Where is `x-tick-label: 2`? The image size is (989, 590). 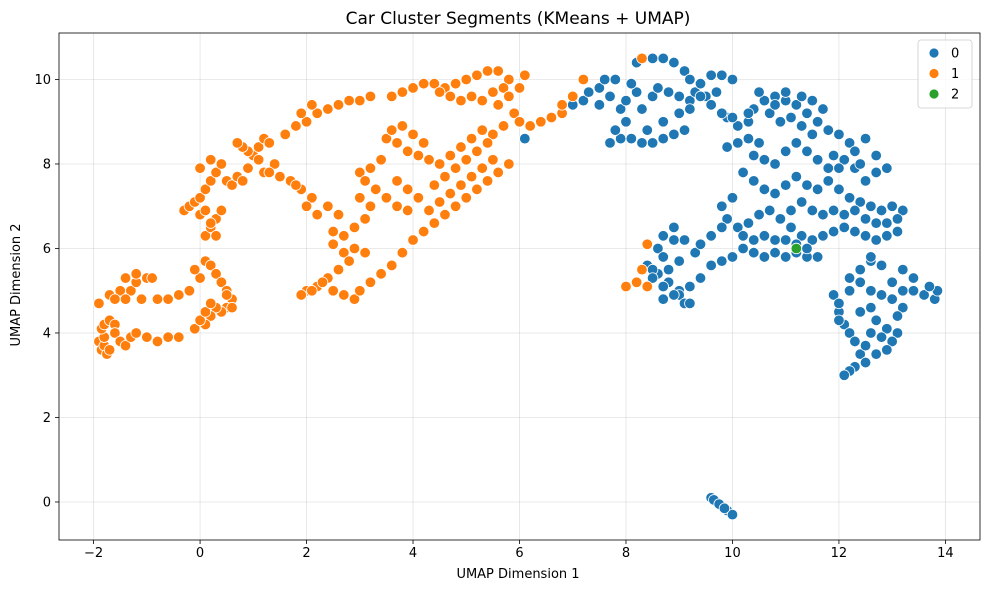 x-tick-label: 2 is located at coordinates (306, 553).